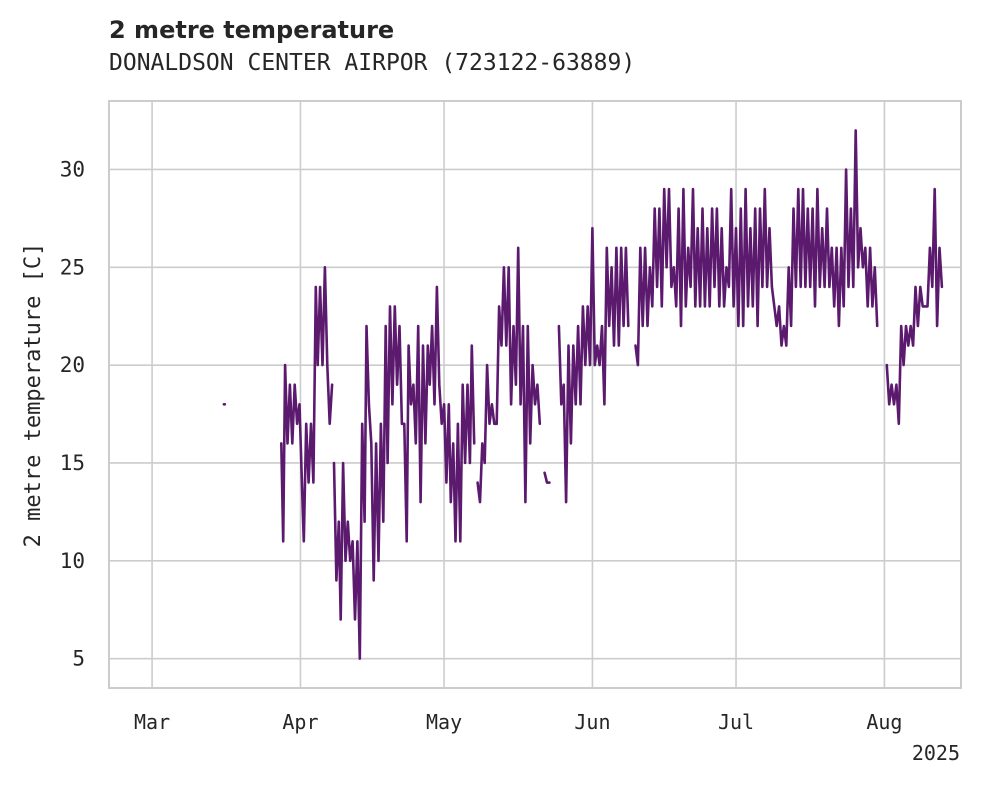  I want to click on y-tick-label: 10, so click(72, 561).